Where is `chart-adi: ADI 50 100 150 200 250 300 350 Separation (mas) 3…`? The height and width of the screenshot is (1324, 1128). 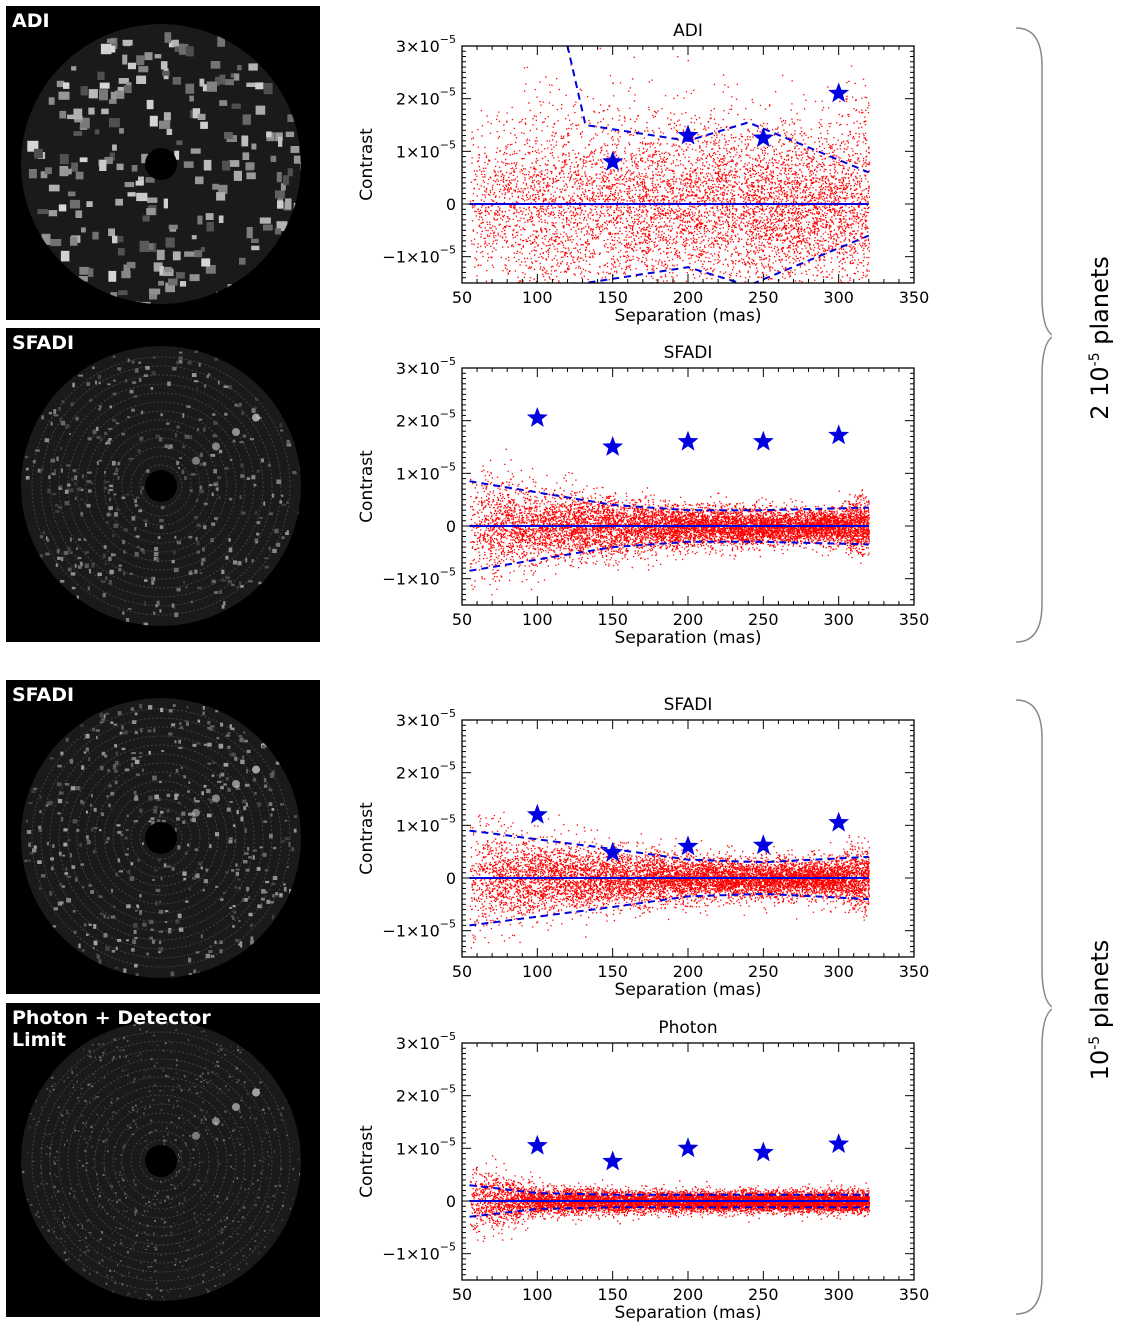
chart-adi: ADI 50 100 150 200 250 300 350 Separation (mas) 3… is located at coordinates (665, 166).